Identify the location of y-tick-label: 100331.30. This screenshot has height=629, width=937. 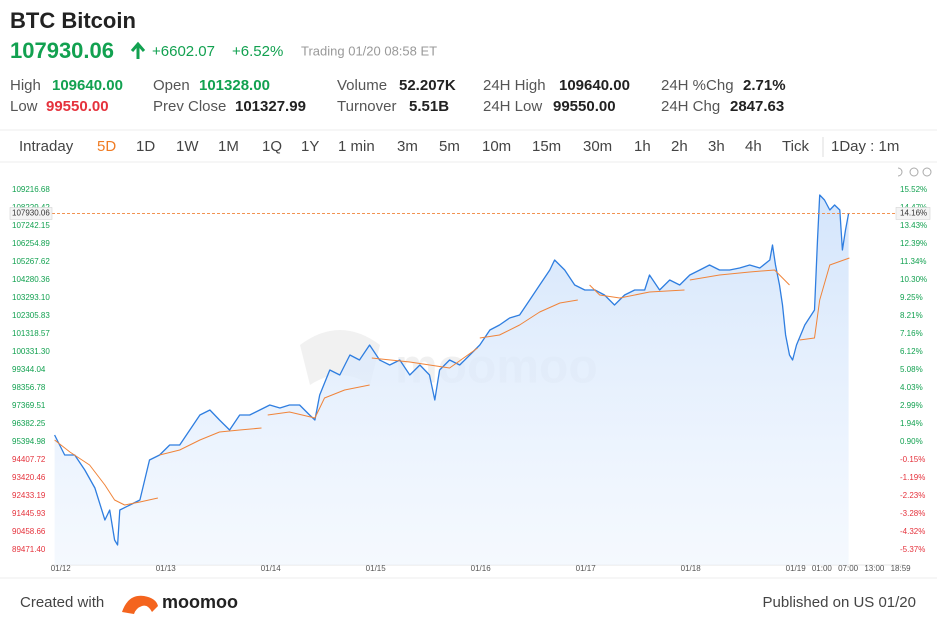
(31, 351).